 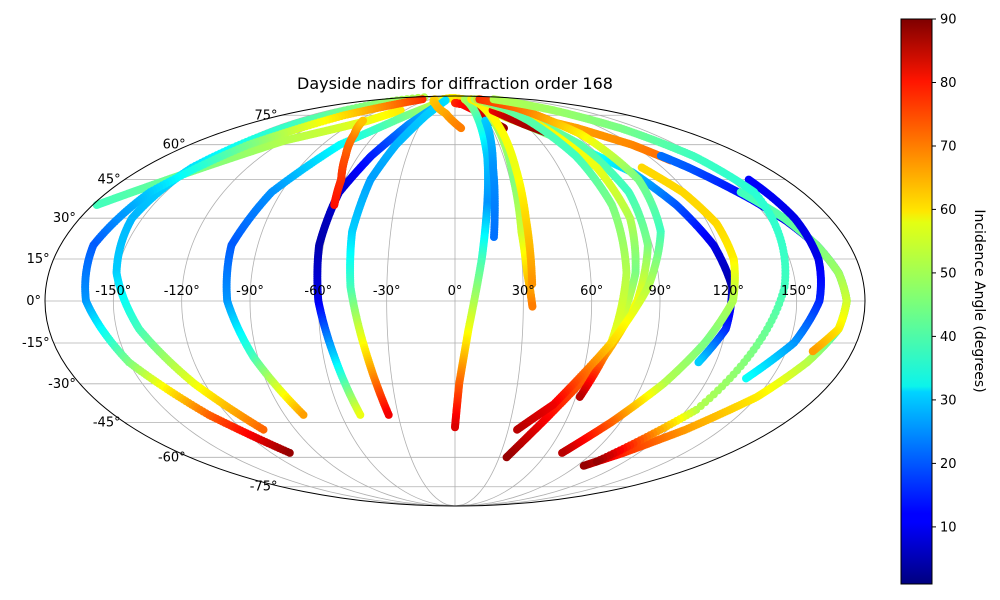 What do you see at coordinates (64, 218) in the screenshot?
I see `latitude-tick-label: 30°` at bounding box center [64, 218].